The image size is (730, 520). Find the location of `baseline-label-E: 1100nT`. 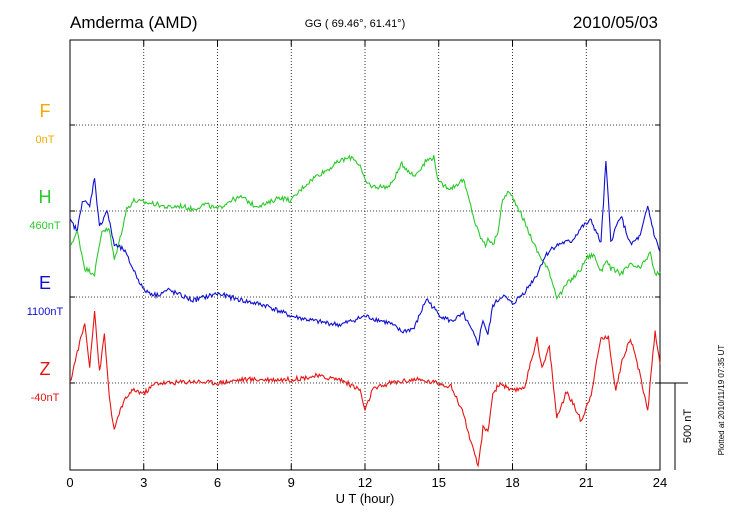

baseline-label-E: 1100nT is located at coordinates (45, 312).